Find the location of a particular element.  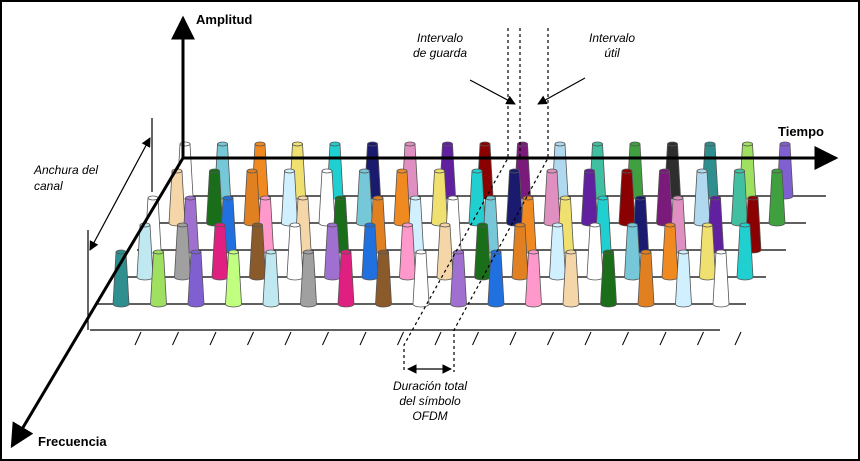

useful-pointer is located at coordinates (561, 91).